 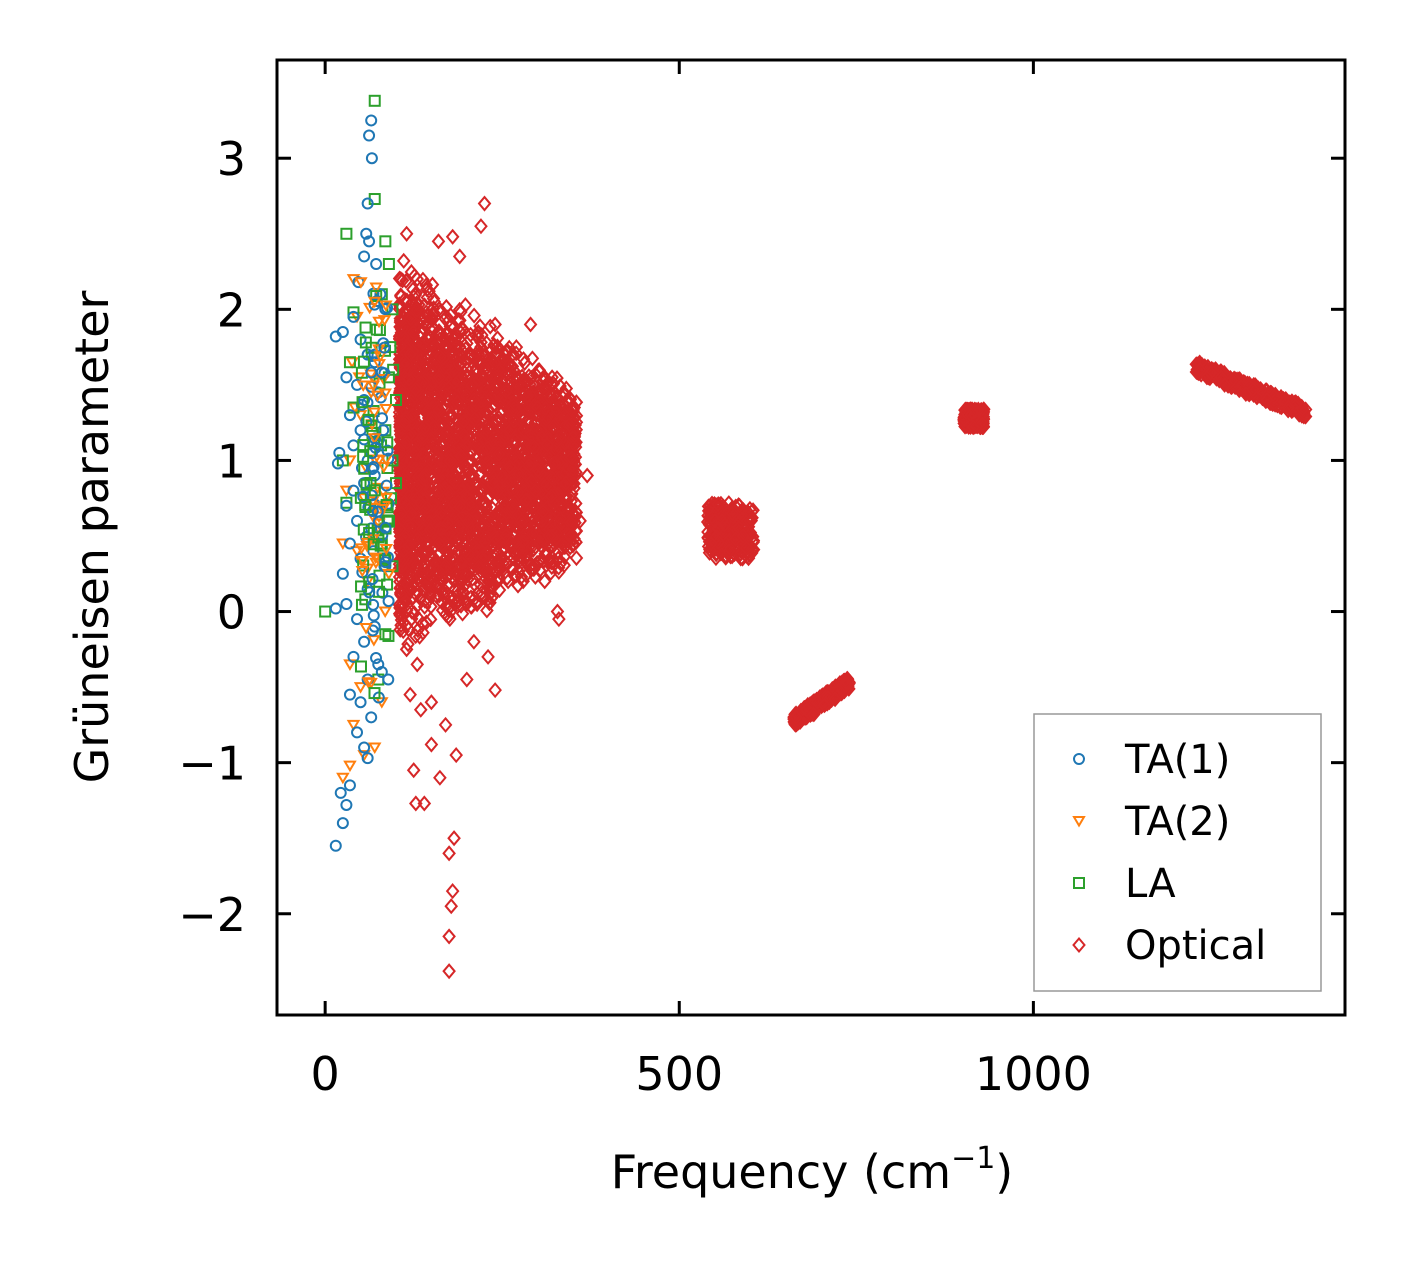 I want to click on y-tick-label: 0, so click(x=231, y=613).